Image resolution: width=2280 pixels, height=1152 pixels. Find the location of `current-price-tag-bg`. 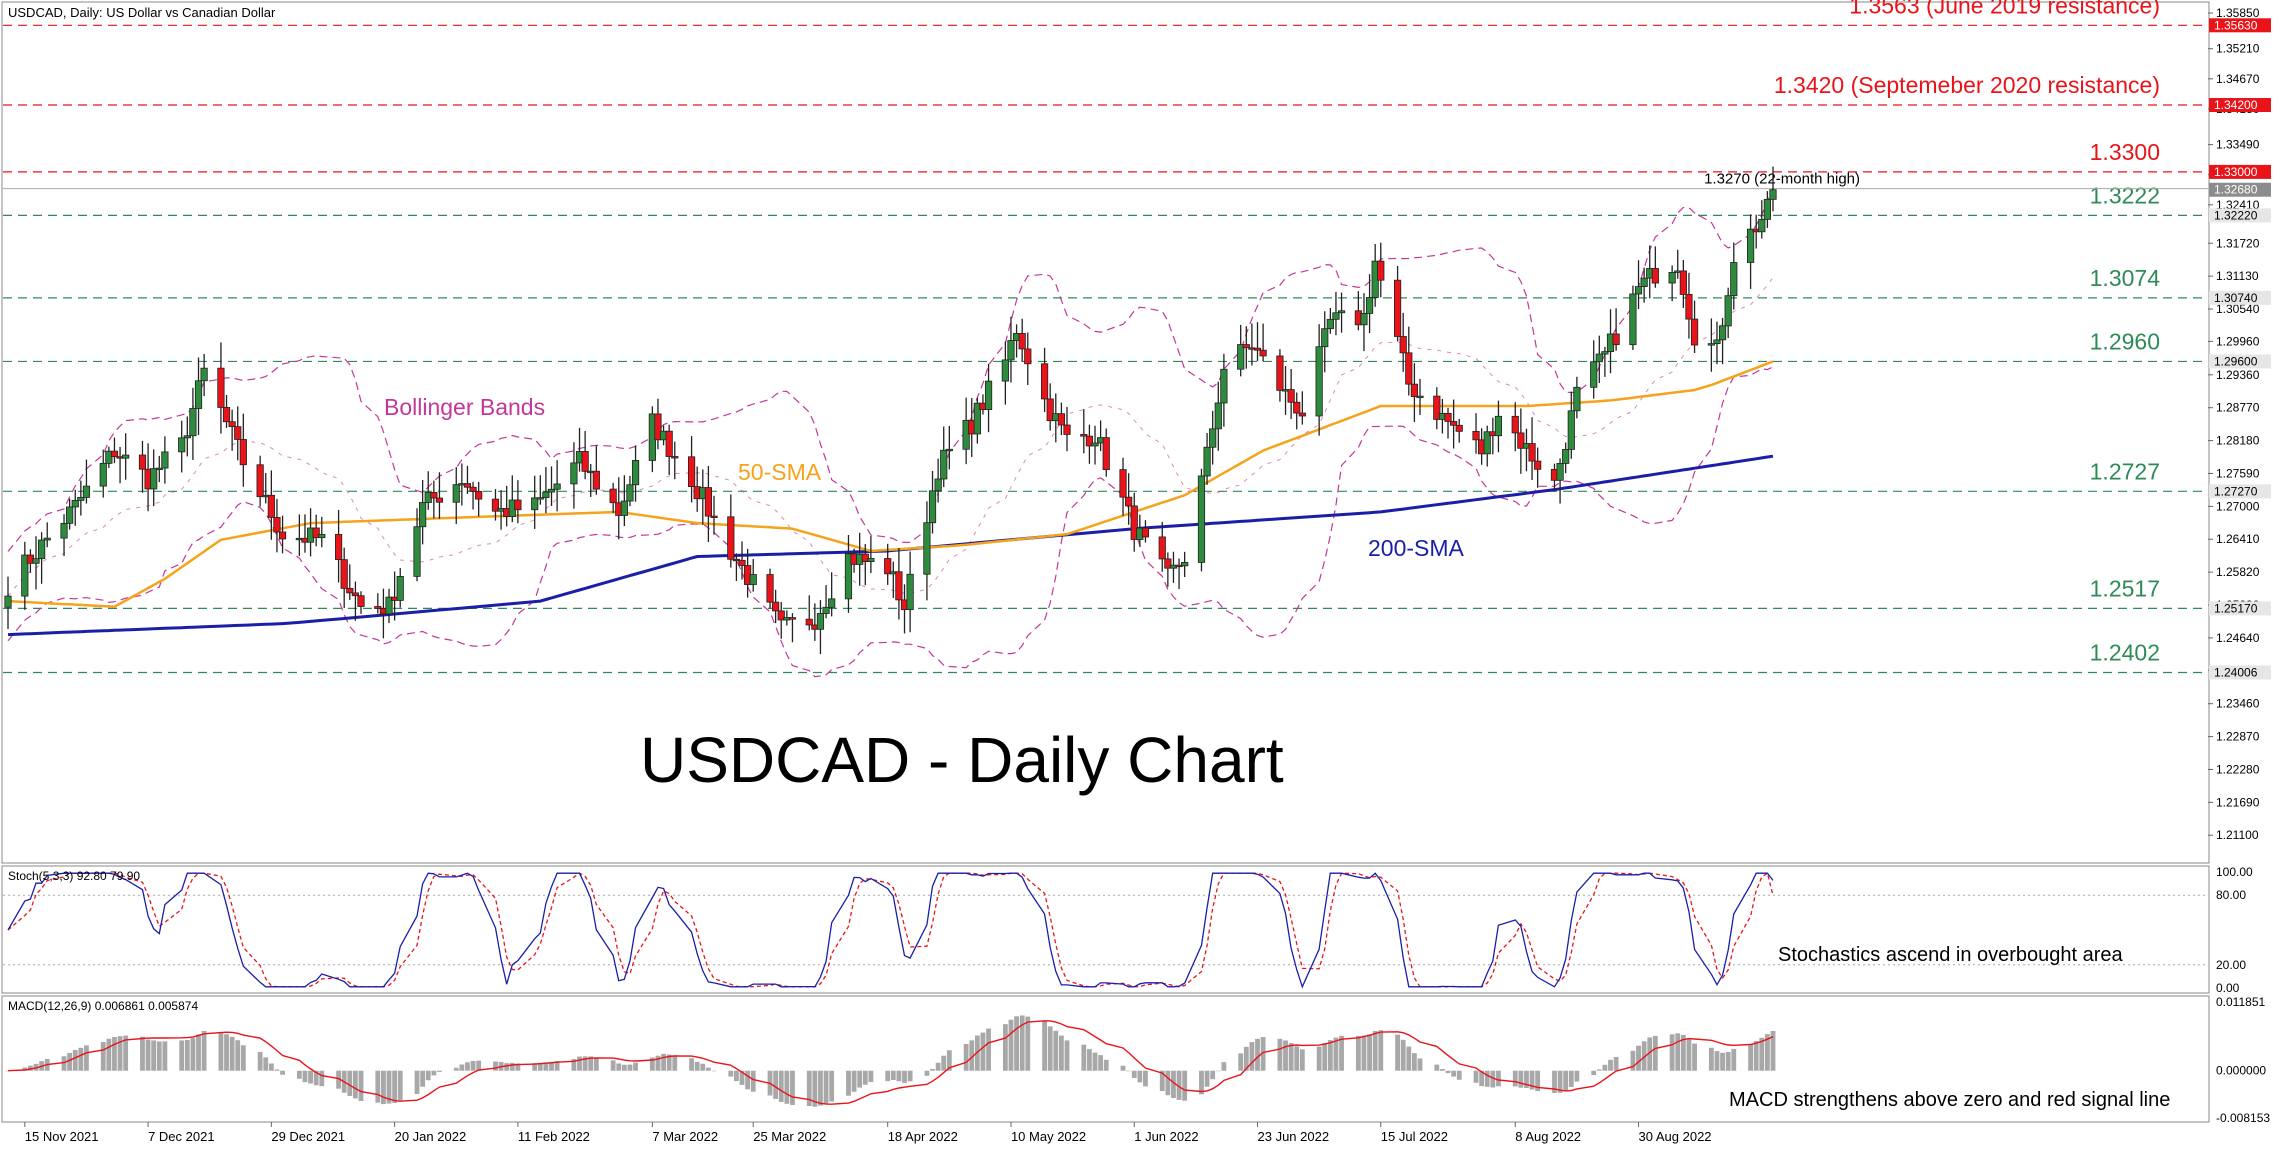

current-price-tag-bg is located at coordinates (2240, 189).